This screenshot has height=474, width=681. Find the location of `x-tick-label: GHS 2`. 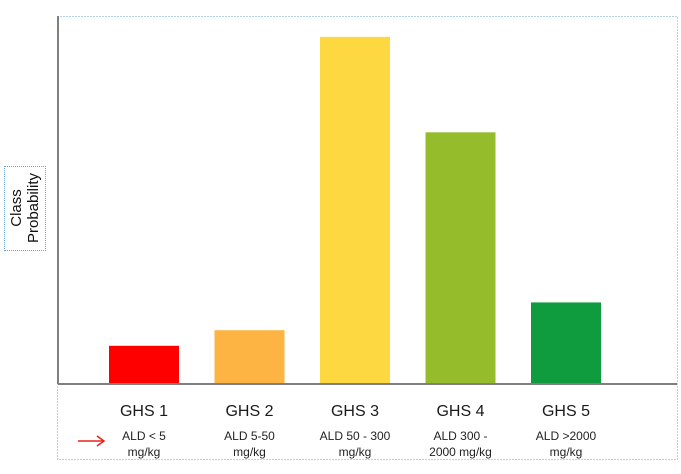

x-tick-label: GHS 2 is located at coordinates (249, 411).